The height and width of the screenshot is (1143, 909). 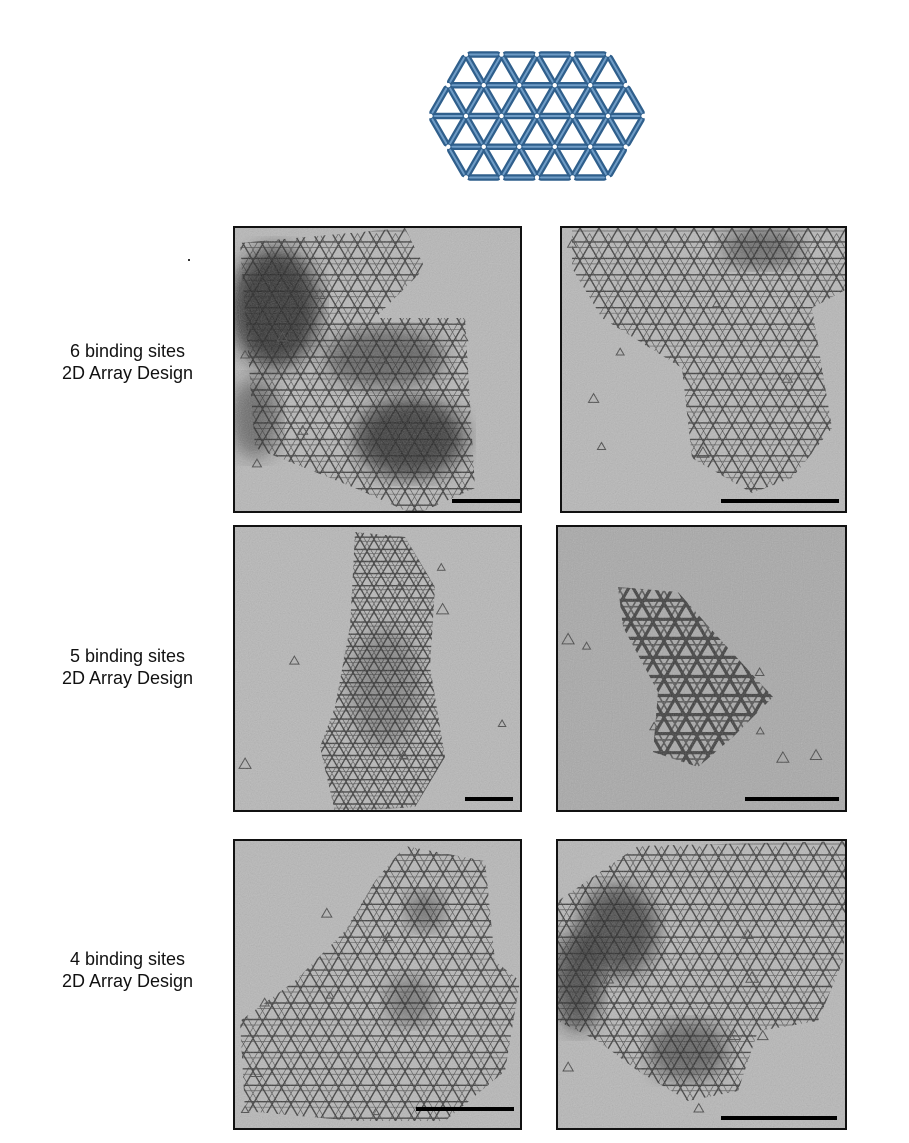 I want to click on 4-sites-micrograph-right, so click(x=701, y=984).